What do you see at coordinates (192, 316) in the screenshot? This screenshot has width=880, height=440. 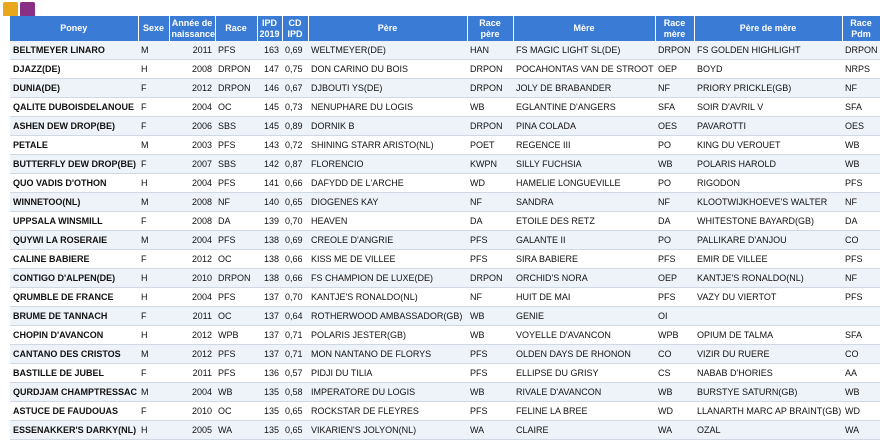 I see `cell-annee: 2011` at bounding box center [192, 316].